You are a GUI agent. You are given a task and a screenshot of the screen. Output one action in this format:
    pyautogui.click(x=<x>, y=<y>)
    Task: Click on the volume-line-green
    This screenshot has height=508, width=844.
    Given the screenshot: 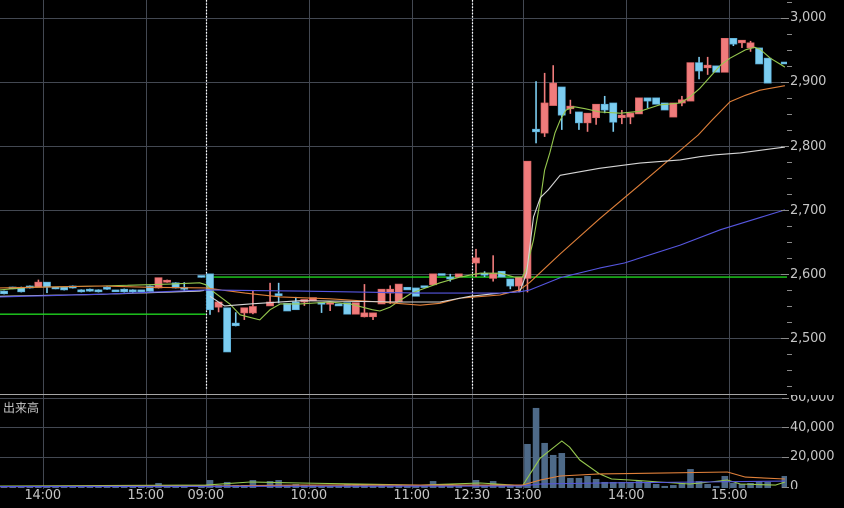 What is the action you would take?
    pyautogui.click(x=393, y=463)
    